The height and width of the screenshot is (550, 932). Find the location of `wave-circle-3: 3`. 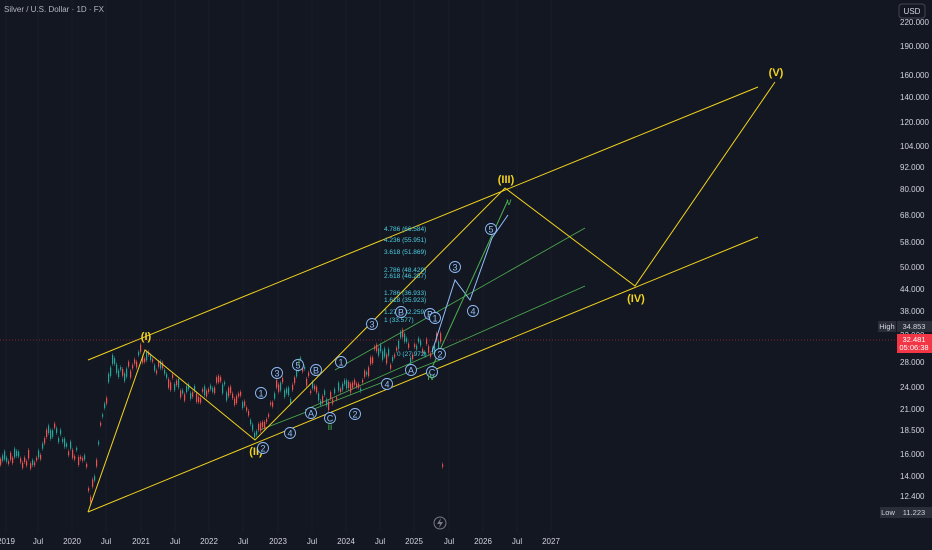

wave-circle-3: 3 is located at coordinates (372, 324).